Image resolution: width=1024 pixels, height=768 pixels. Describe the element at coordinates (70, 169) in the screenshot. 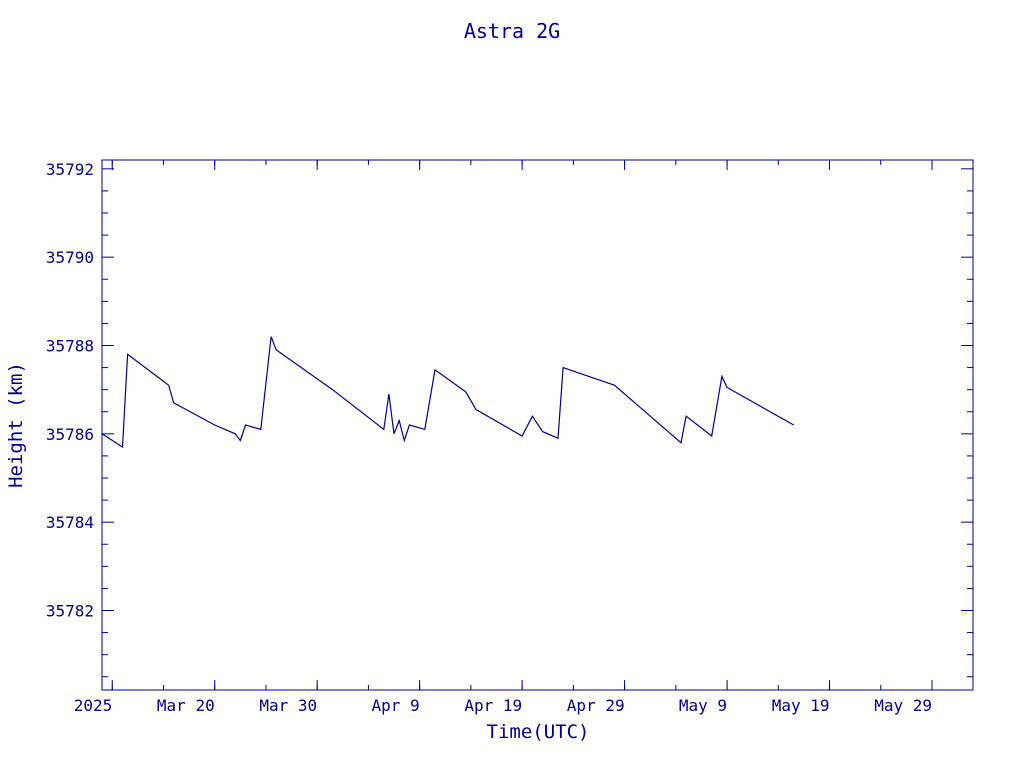

I see `y-tick-label: 35792` at that location.